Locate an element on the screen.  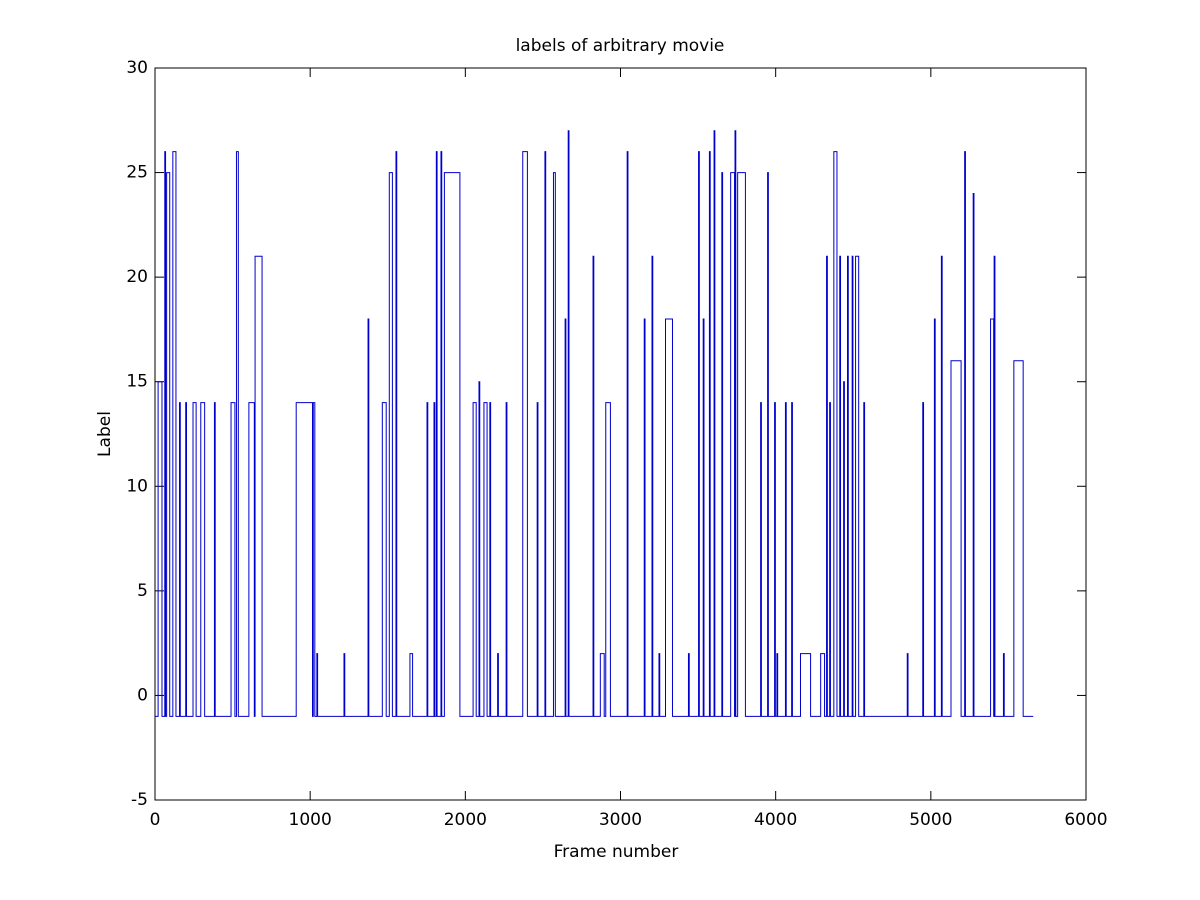
y-tick-label: 0 is located at coordinates (142, 695).